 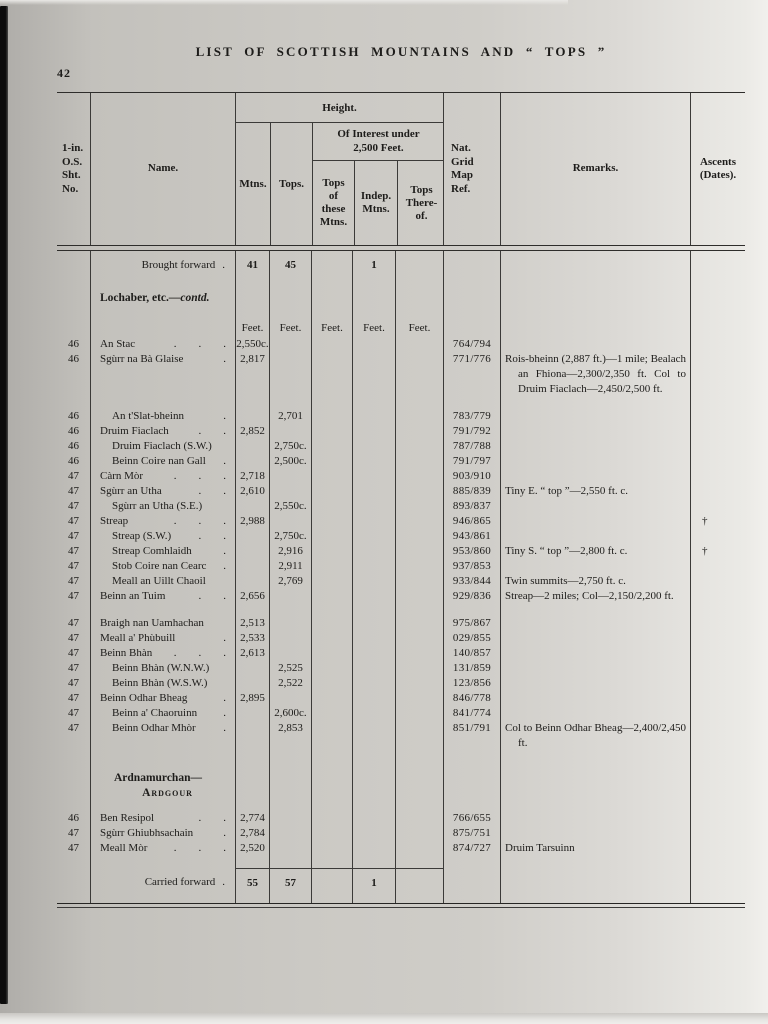 I want to click on table-row: 47 Braigh nan Uamhachan 2,513 975/867, so click(x=401, y=623).